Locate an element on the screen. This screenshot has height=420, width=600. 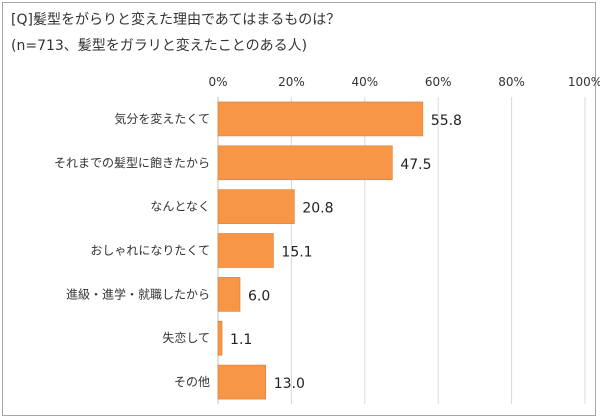
category-label: なんとなく is located at coordinates (180, 207).